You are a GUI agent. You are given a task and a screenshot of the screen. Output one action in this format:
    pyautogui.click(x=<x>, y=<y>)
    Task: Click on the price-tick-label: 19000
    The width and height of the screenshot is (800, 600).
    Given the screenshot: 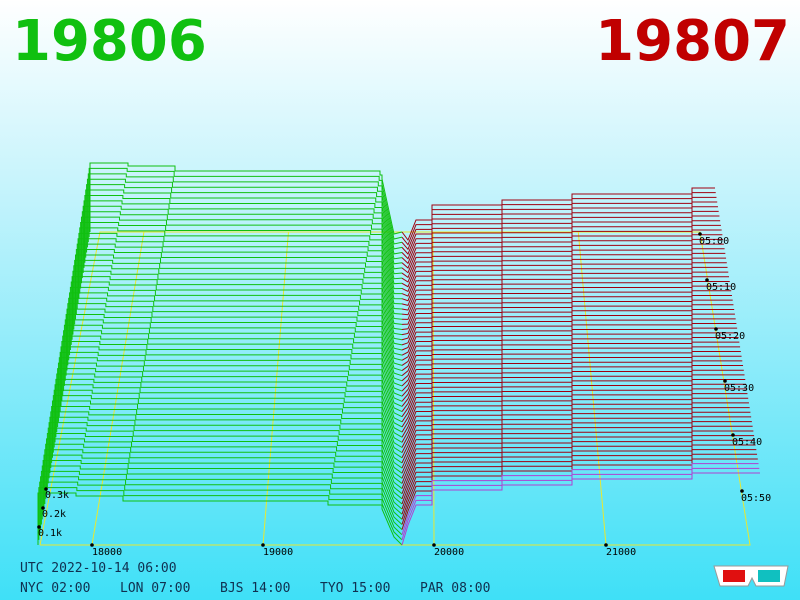 What is the action you would take?
    pyautogui.click(x=278, y=552)
    